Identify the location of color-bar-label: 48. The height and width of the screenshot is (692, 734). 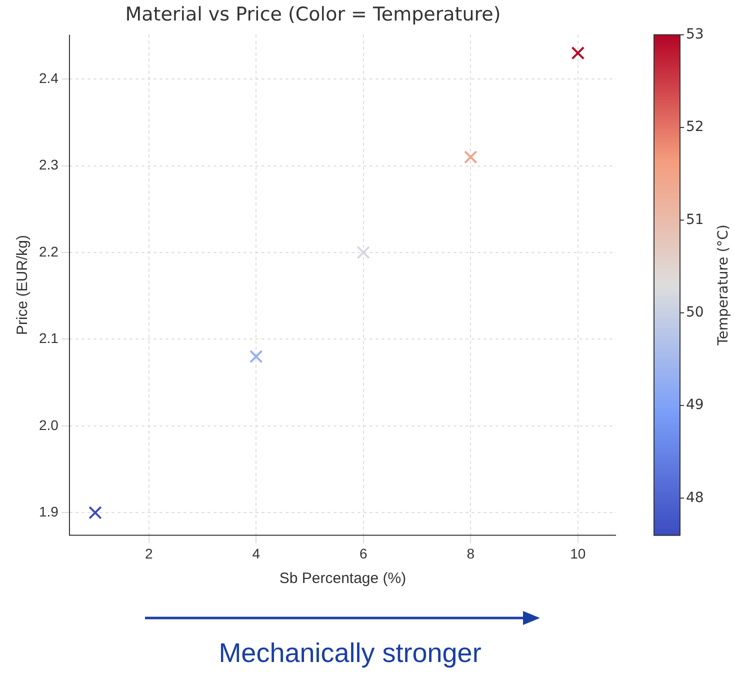
(695, 498).